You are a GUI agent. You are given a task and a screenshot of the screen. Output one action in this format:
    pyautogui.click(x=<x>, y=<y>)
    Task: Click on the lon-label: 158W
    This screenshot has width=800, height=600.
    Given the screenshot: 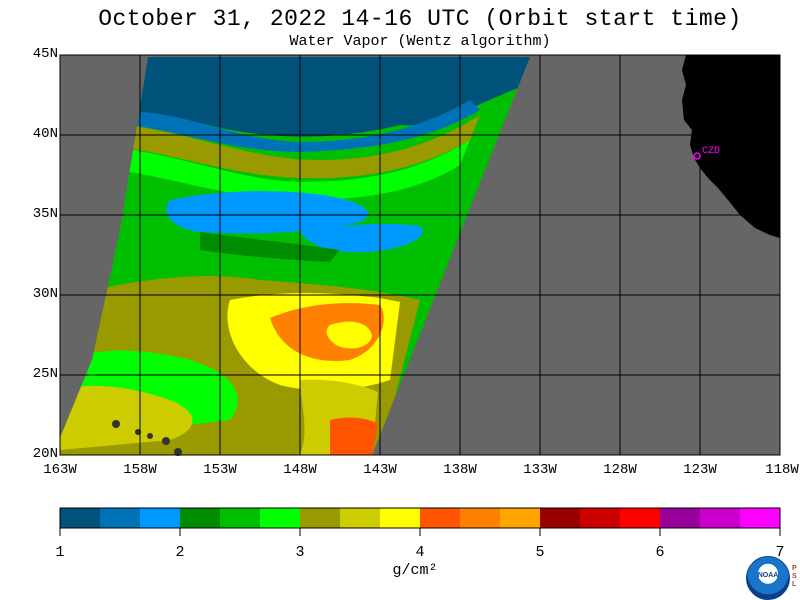 What is the action you would take?
    pyautogui.click(x=140, y=470)
    